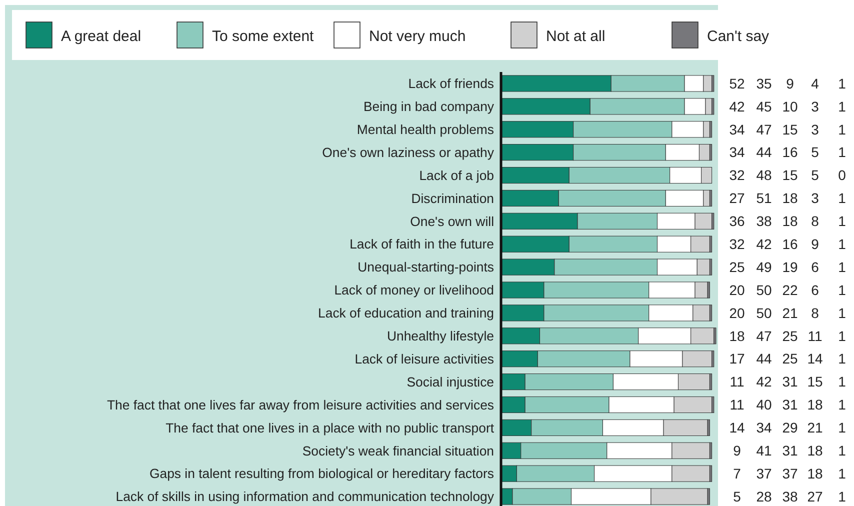 The image size is (854, 506). I want to click on y-tick-label: The fact that one lives in a place with no public transport, so click(330, 428).